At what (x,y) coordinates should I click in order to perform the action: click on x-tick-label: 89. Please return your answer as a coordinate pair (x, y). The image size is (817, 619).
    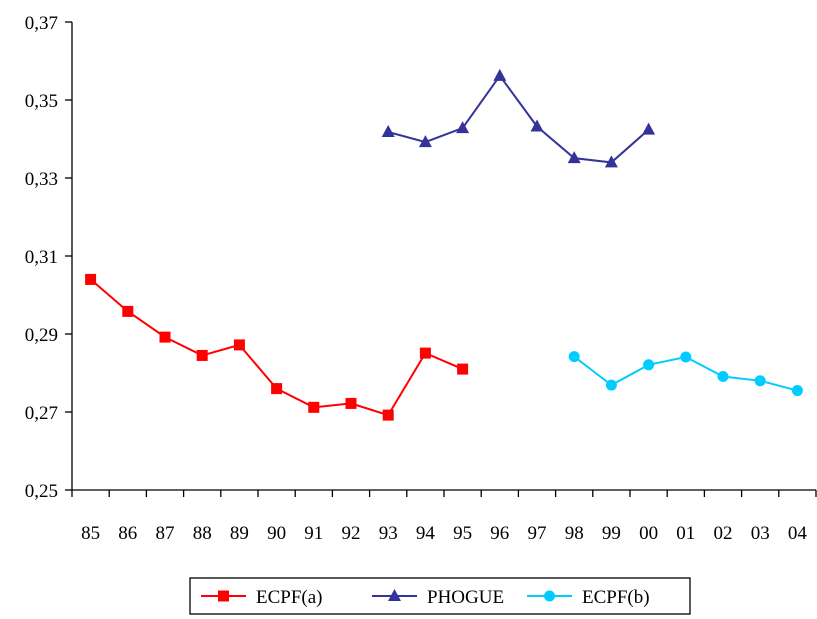
    Looking at the image, I should click on (239, 533).